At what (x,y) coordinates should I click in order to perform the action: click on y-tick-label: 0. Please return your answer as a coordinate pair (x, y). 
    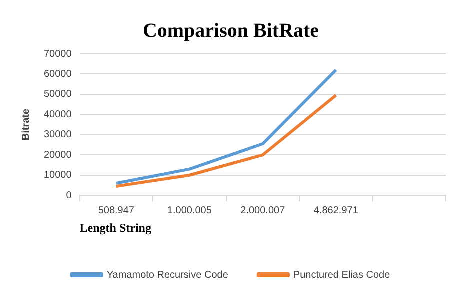
    Looking at the image, I should click on (69, 196).